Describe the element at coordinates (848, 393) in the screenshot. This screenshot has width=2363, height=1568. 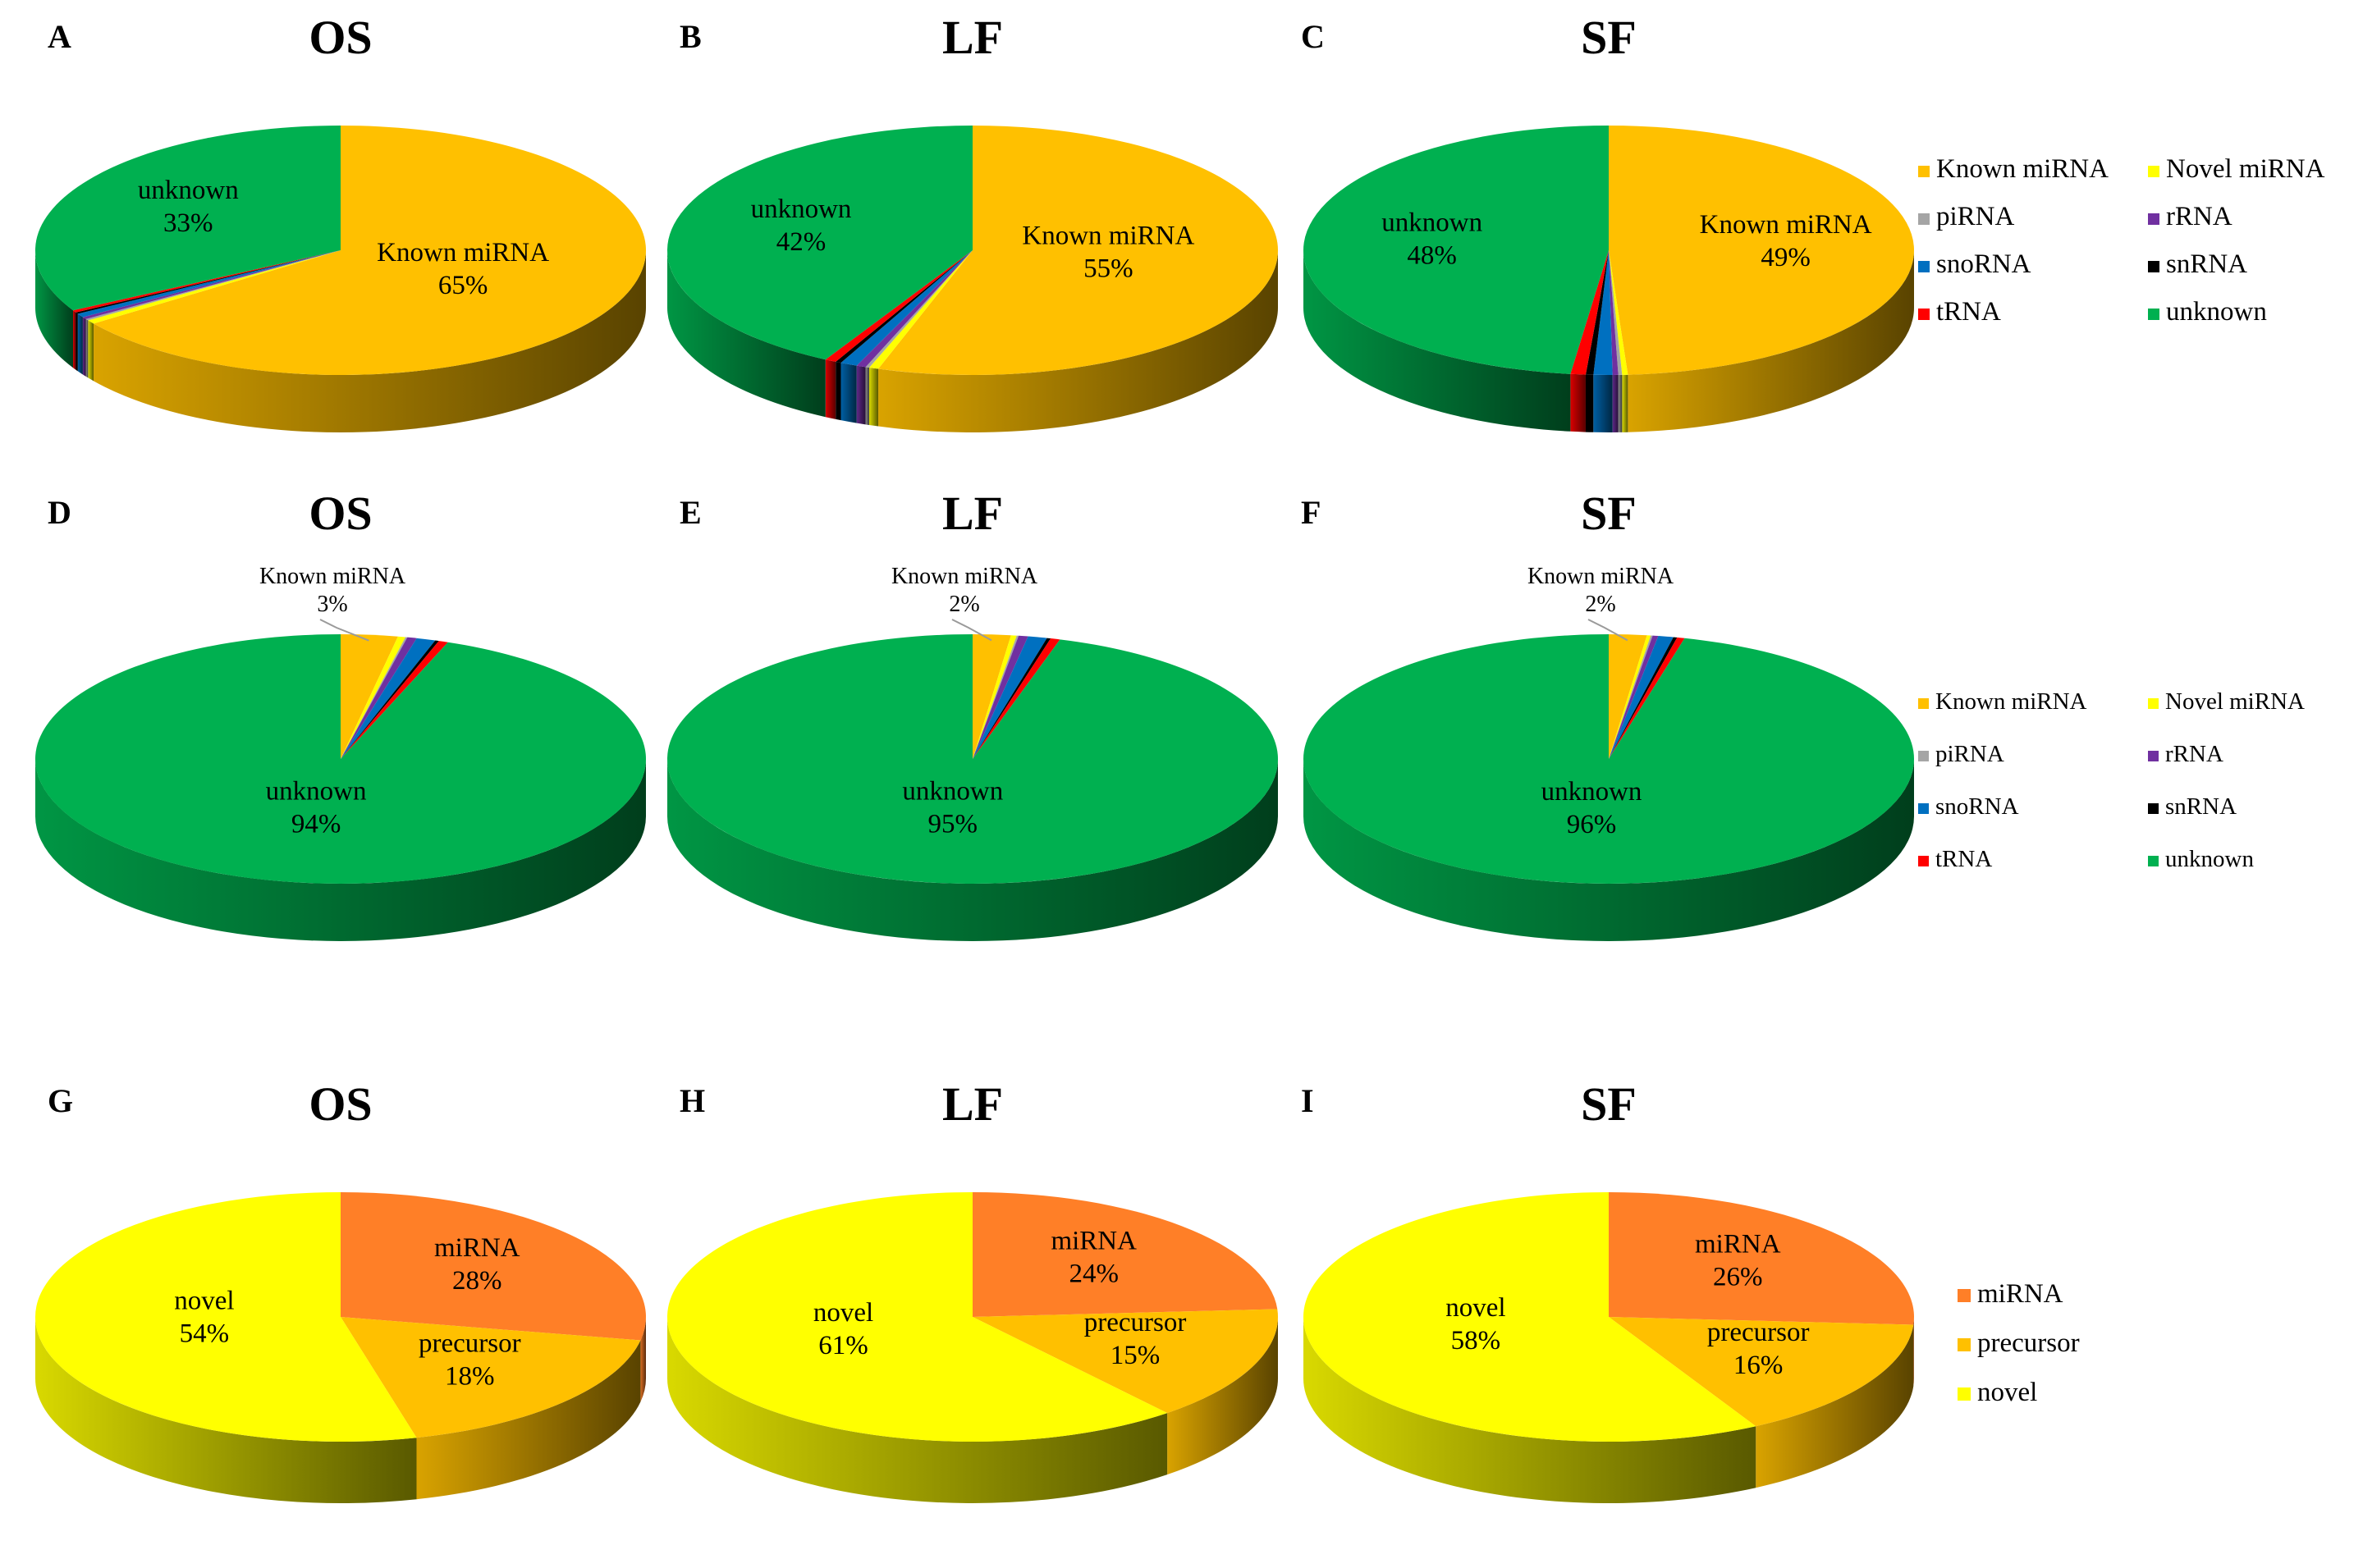
I see `pie-side-snorna` at that location.